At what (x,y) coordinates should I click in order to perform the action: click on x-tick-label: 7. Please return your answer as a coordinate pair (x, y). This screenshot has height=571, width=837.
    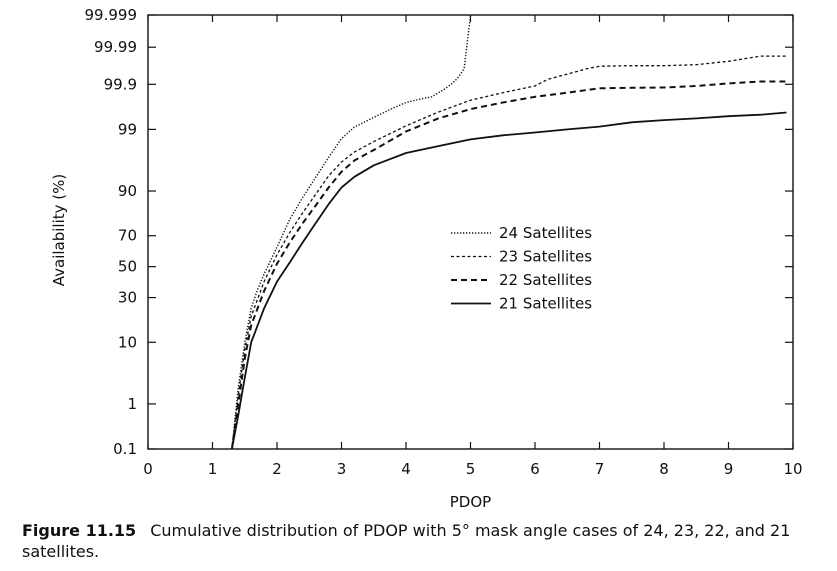
    Looking at the image, I should click on (600, 469).